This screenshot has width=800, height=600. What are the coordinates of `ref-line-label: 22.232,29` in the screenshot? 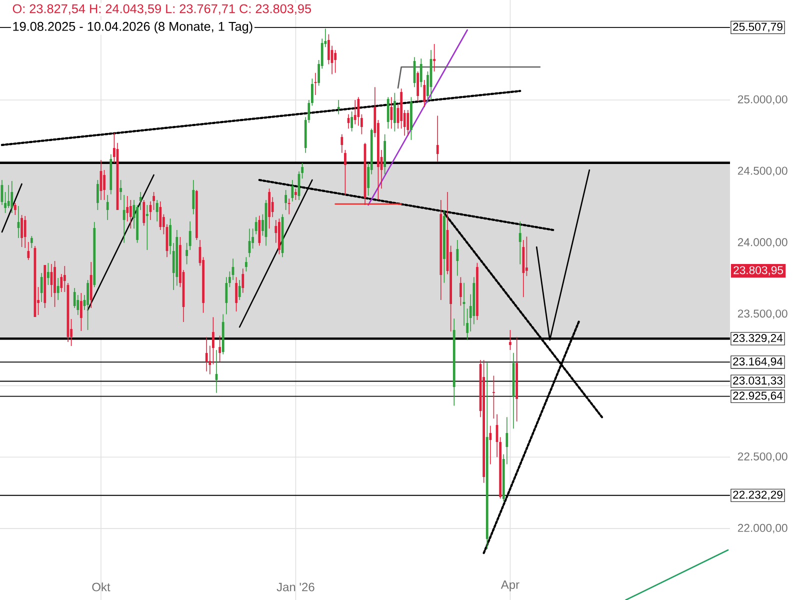 It's located at (757, 495).